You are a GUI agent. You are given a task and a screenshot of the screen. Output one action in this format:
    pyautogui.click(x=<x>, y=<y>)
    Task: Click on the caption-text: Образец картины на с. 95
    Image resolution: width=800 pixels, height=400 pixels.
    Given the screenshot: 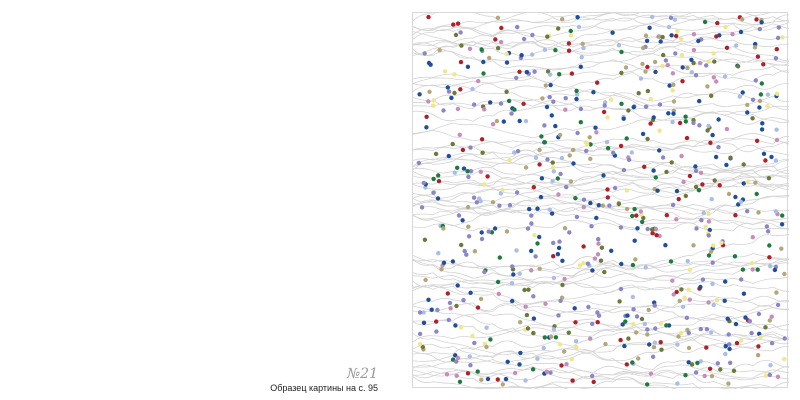 What is the action you would take?
    pyautogui.click(x=324, y=388)
    